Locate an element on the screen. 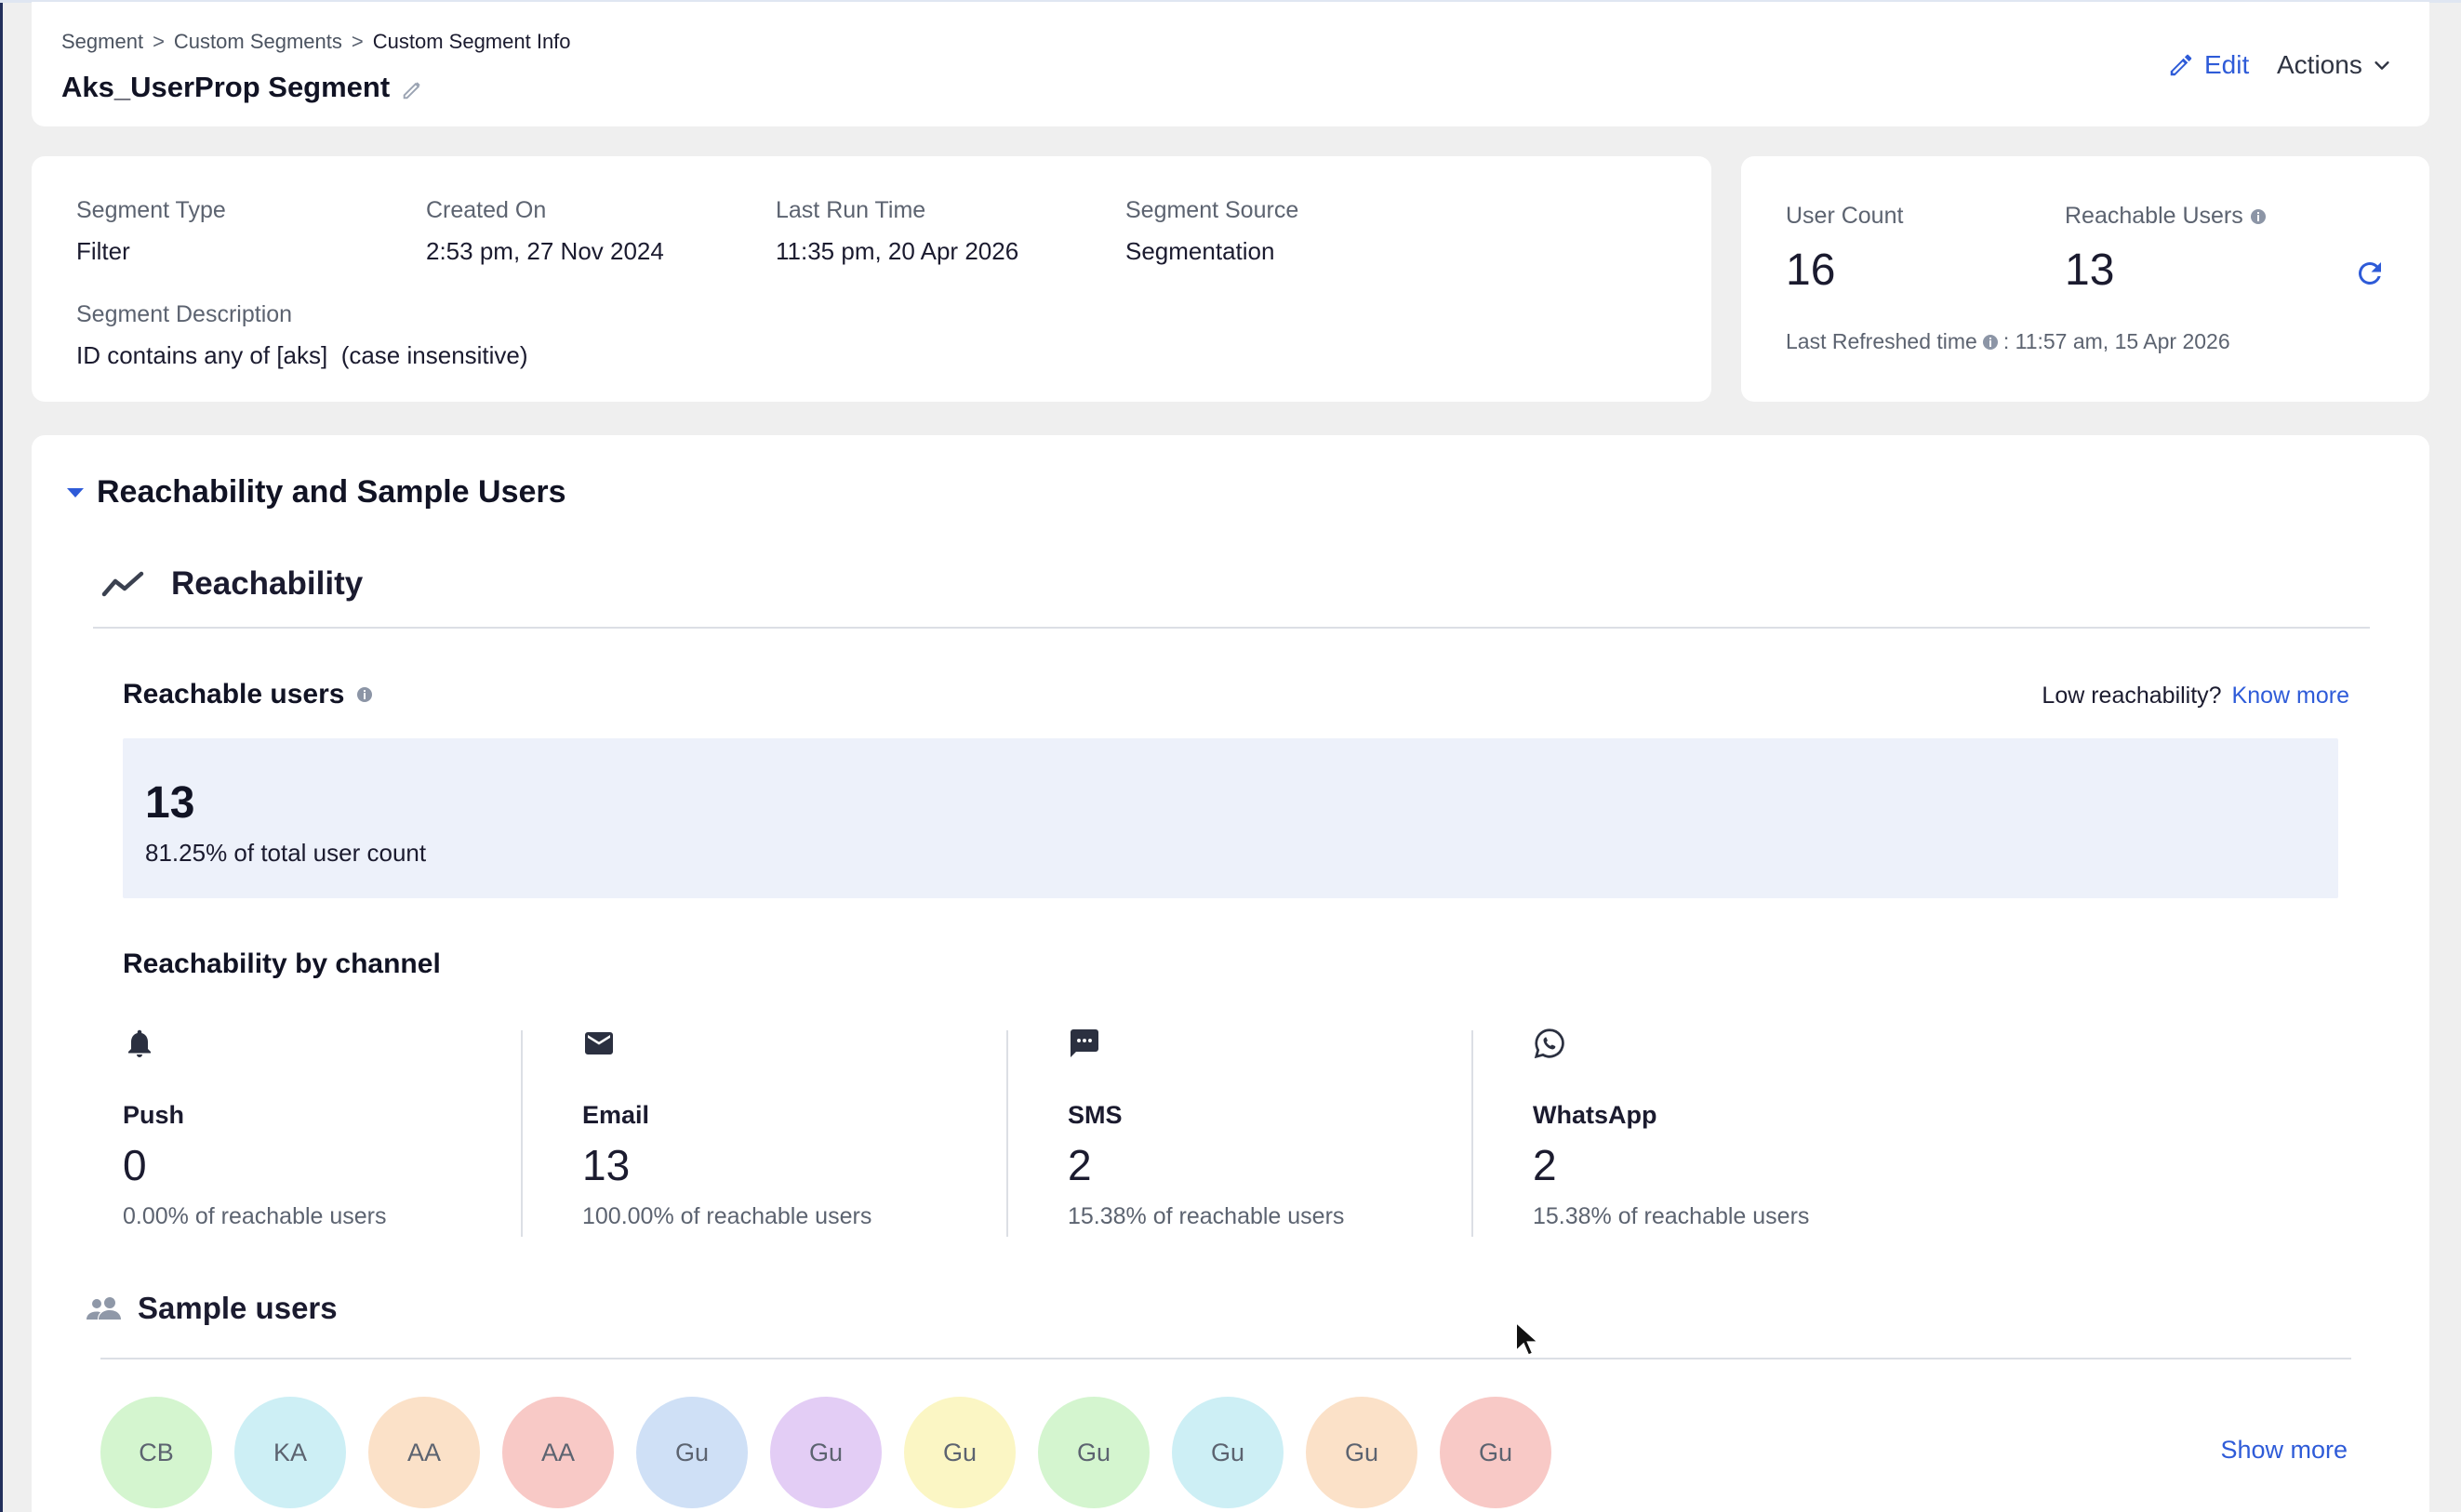 This screenshot has width=2461, height=1512. edit-button: Edit is located at coordinates (2208, 65).